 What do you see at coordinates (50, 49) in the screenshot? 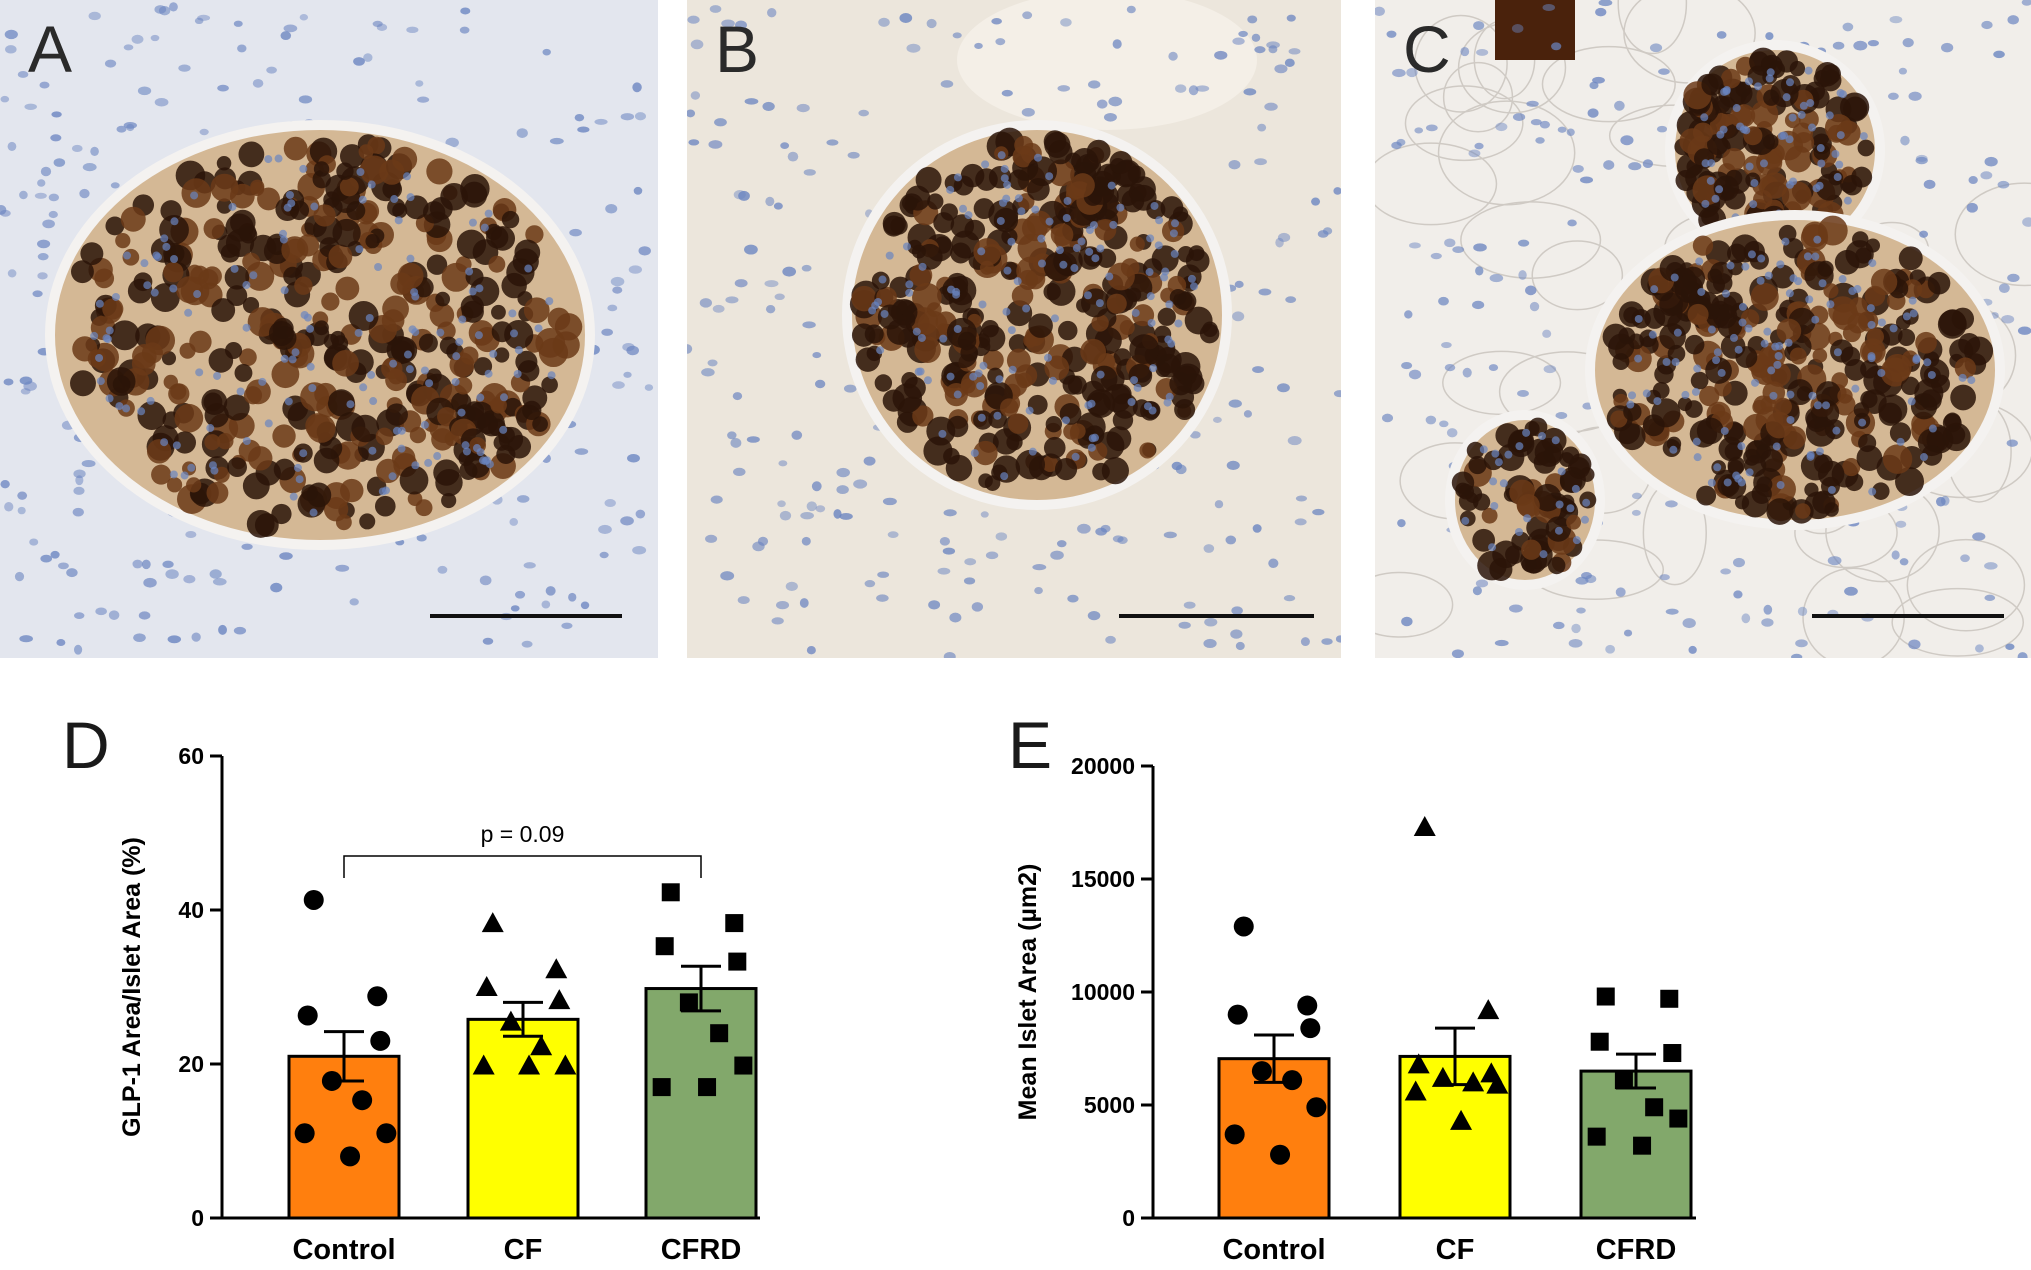
I see `panel-letter-a: A` at bounding box center [50, 49].